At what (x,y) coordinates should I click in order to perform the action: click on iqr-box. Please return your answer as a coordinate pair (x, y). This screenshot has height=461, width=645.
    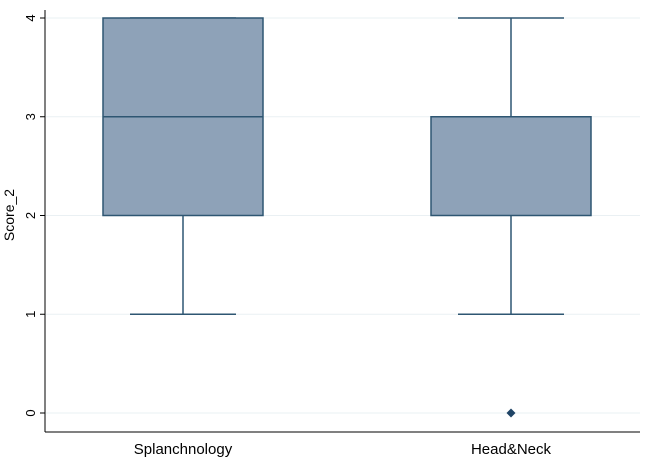
    Looking at the image, I should click on (511, 166).